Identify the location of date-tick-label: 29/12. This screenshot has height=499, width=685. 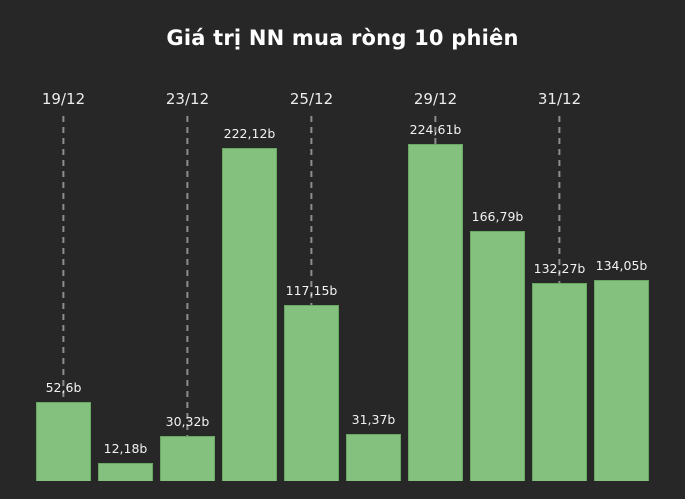
(435, 99).